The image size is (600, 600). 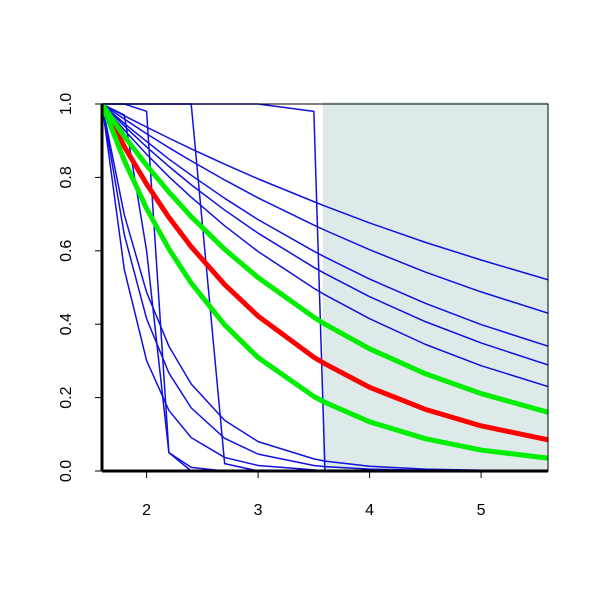 I want to click on x-tick-label: 5, so click(x=481, y=510).